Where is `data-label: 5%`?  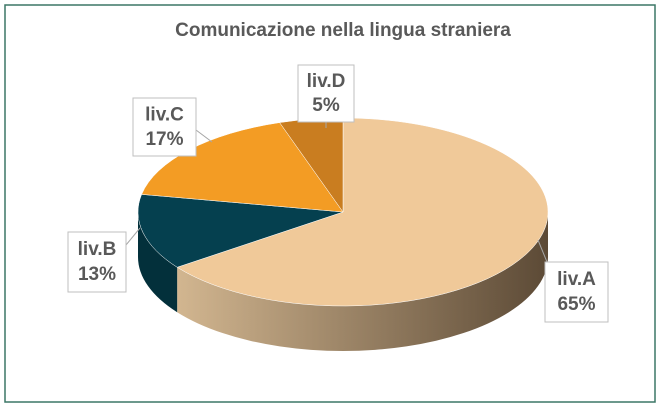
data-label: 5% is located at coordinates (326, 105).